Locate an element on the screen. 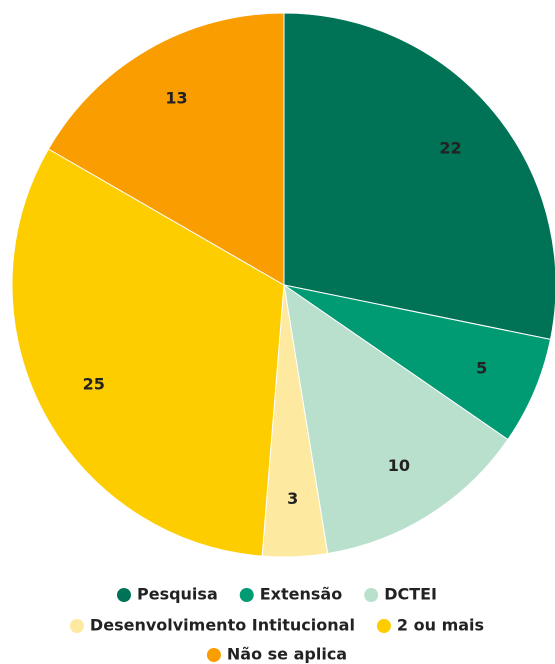 The width and height of the screenshot is (555, 664). data-label: 5 is located at coordinates (481, 368).